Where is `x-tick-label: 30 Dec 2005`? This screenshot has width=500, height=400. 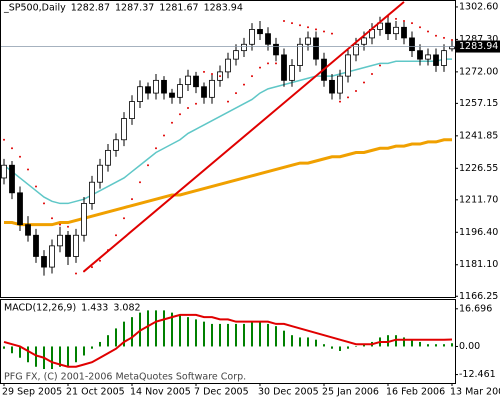 x-tick-label: 30 Dec 2005 is located at coordinates (288, 392).